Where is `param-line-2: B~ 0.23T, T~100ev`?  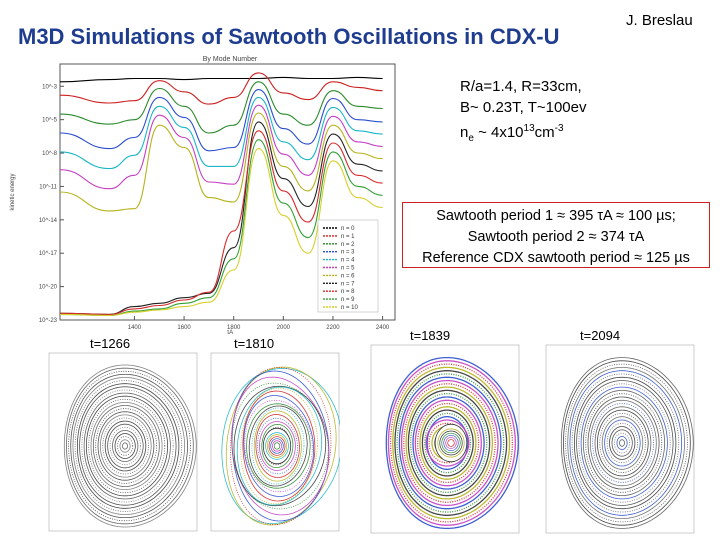
param-line-2: B~ 0.23T, T~100ev is located at coordinates (523, 107).